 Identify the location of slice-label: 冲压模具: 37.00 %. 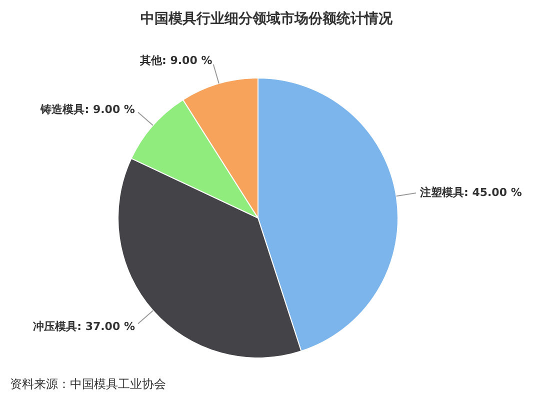
(84, 326).